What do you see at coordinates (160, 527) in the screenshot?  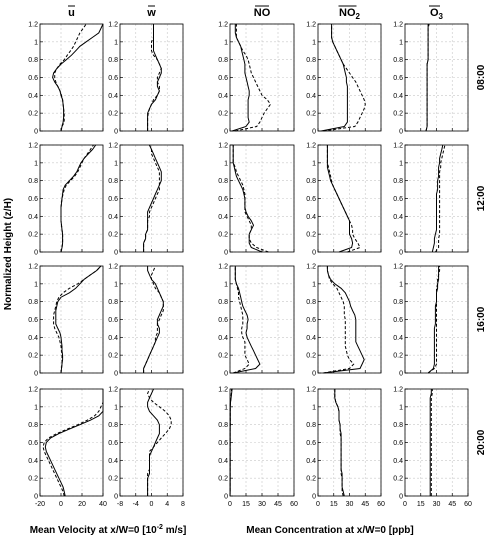 I see `x-axis-label-velocity-exponent: -2` at bounding box center [160, 527].